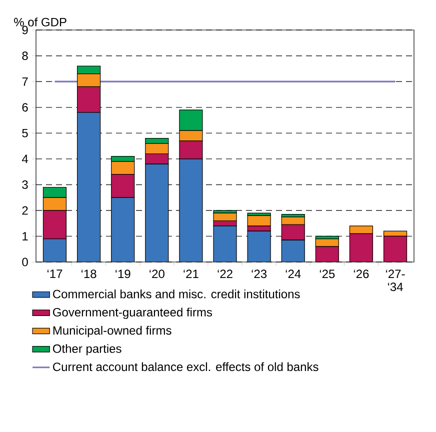 The image size is (436, 432). I want to click on x-tick-label: ‘27-‘34, so click(395, 281).